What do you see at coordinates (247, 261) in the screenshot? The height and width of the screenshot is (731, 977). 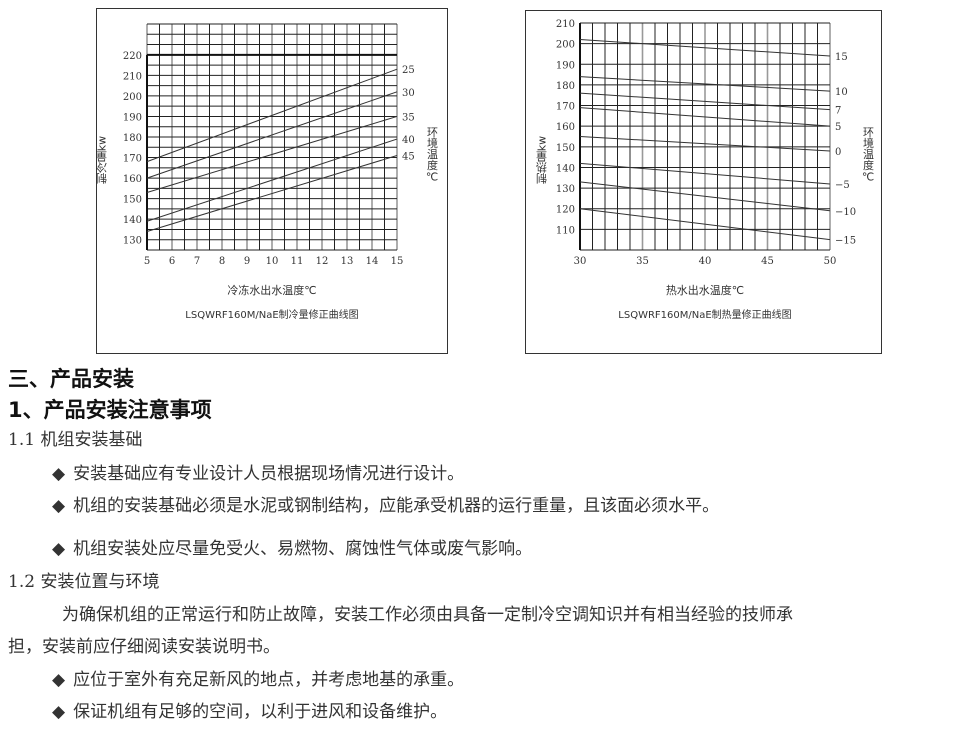 I see `cooling-x-tick: 9` at bounding box center [247, 261].